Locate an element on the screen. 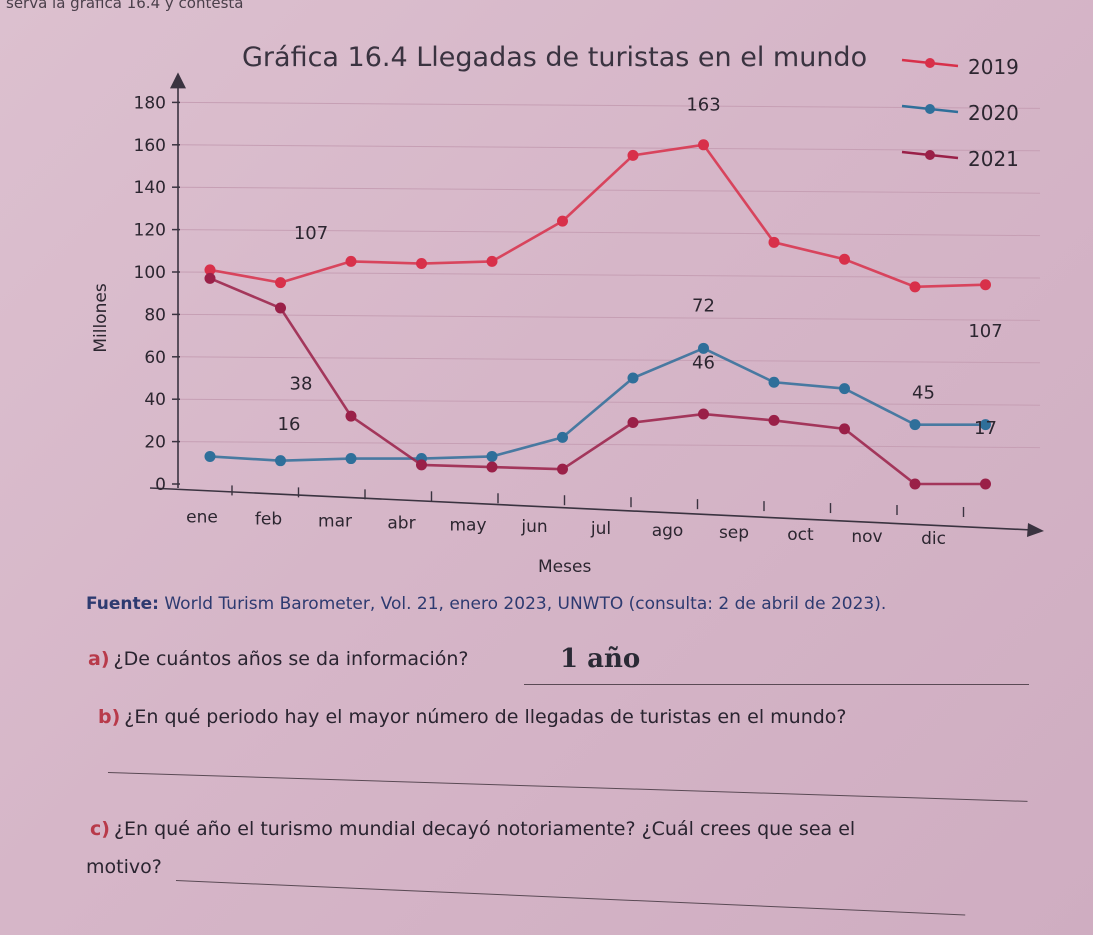 This screenshot has width=1093, height=935. point-2019-nov is located at coordinates (915, 287).